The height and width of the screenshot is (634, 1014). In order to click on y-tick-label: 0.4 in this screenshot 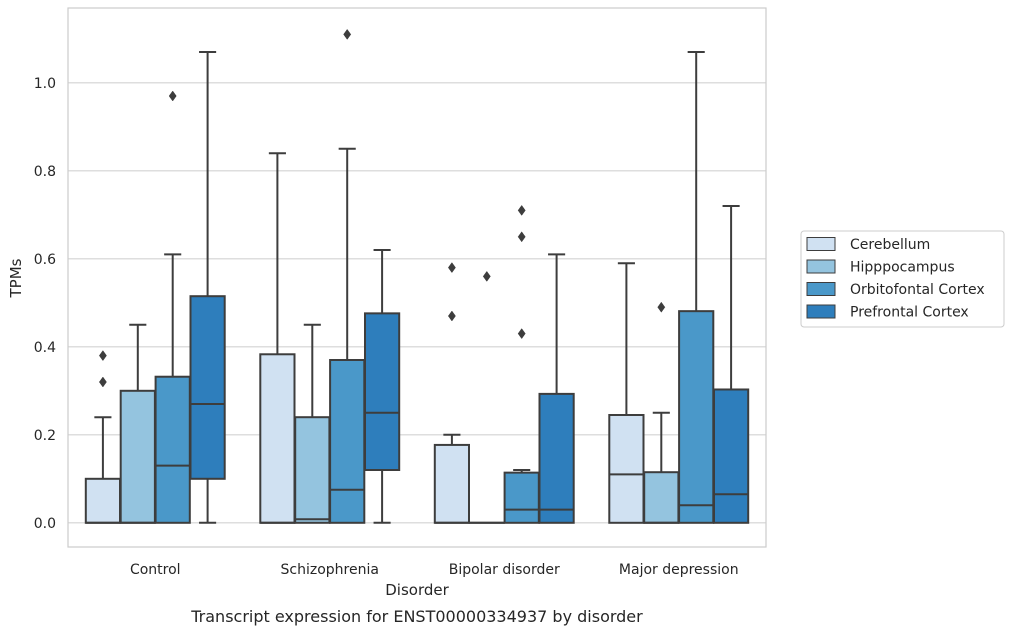, I will do `click(45, 348)`.